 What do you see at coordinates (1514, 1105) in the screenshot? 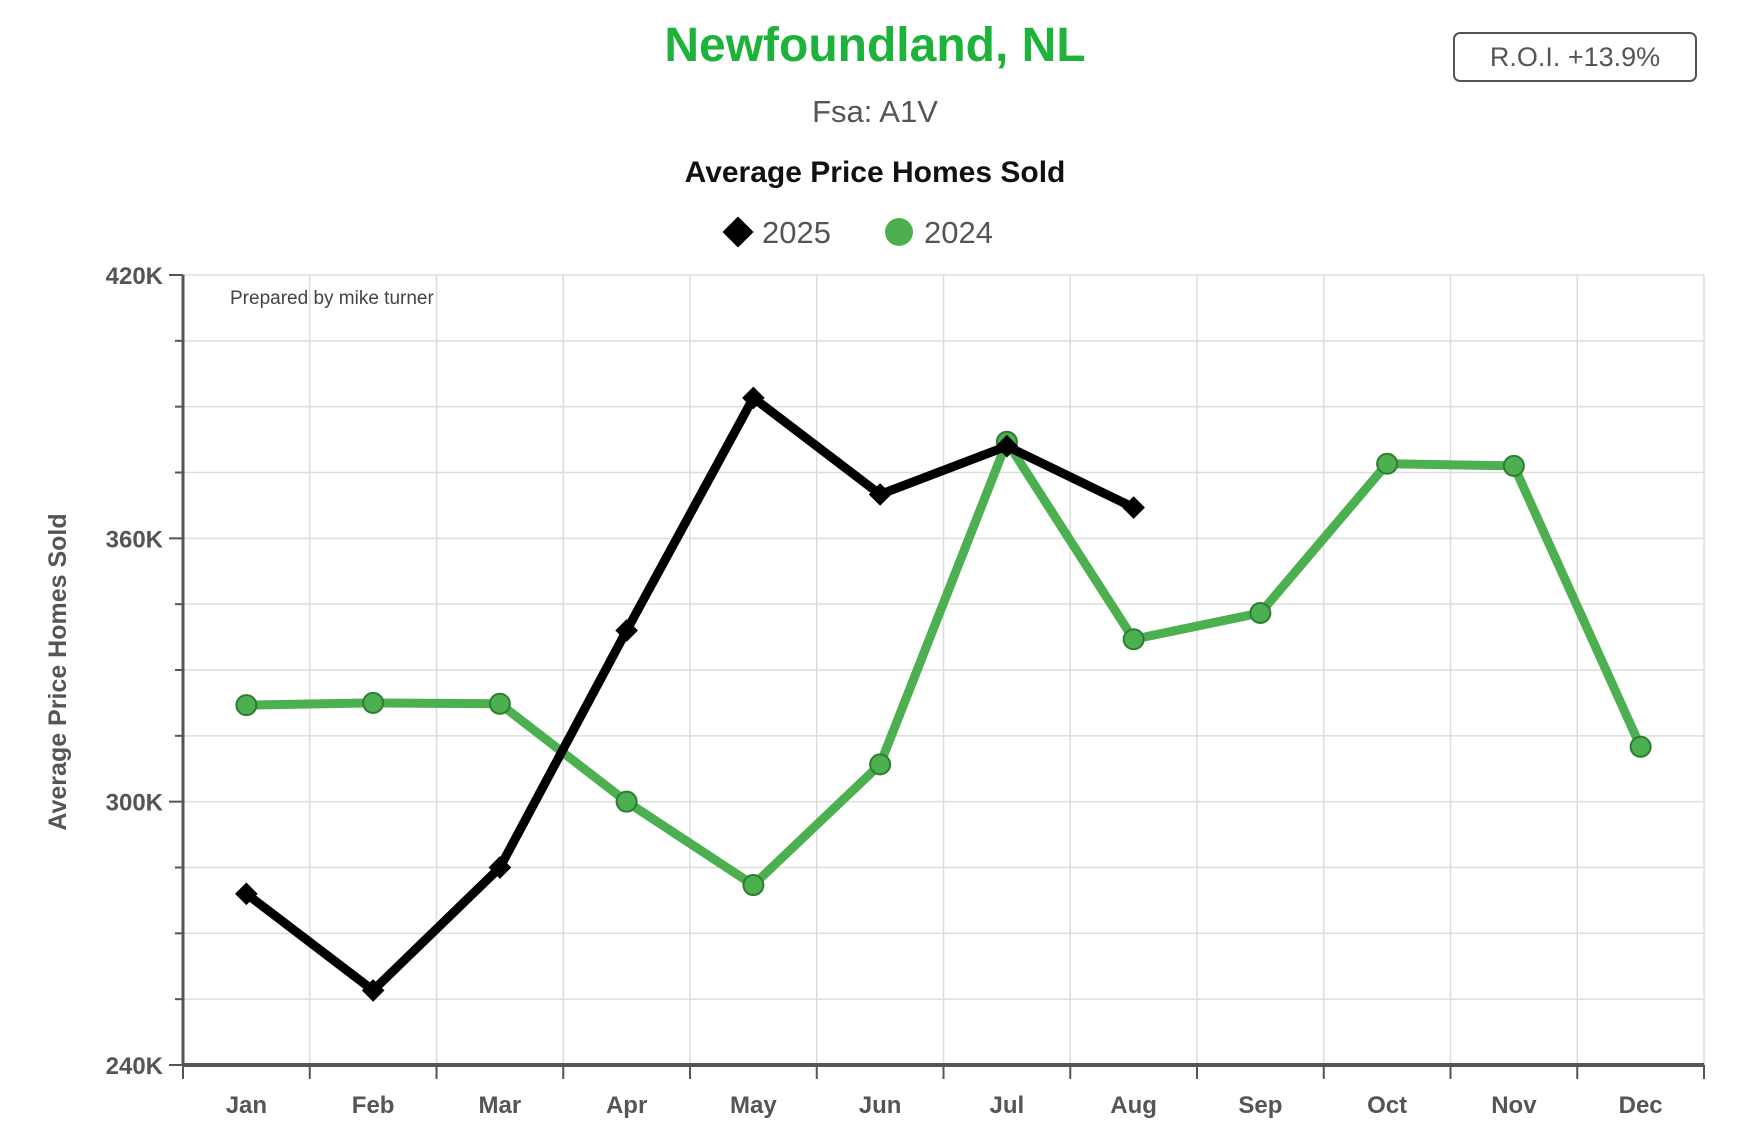
I see `x-tick-label: Nov` at bounding box center [1514, 1105].